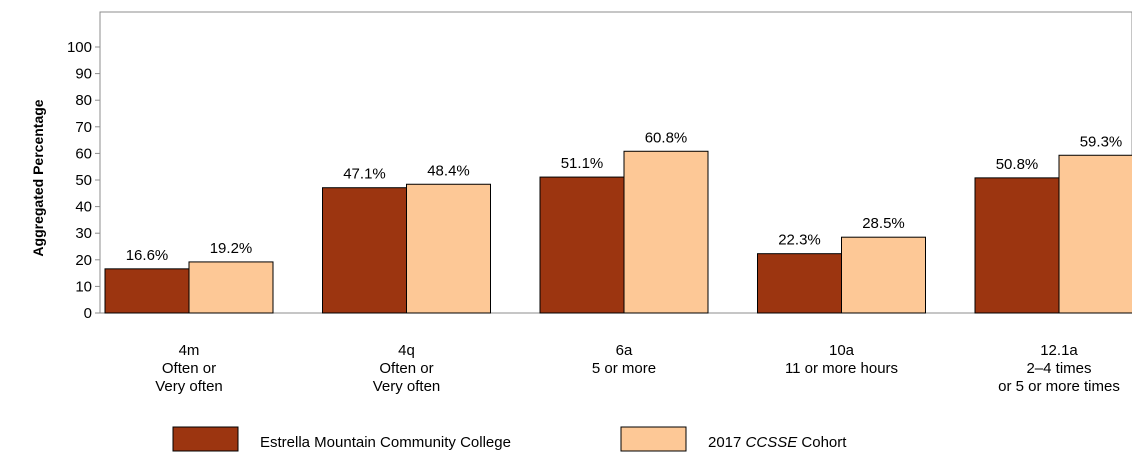 This screenshot has width=1132, height=459. I want to click on y-tick-label: 0, so click(88, 313).